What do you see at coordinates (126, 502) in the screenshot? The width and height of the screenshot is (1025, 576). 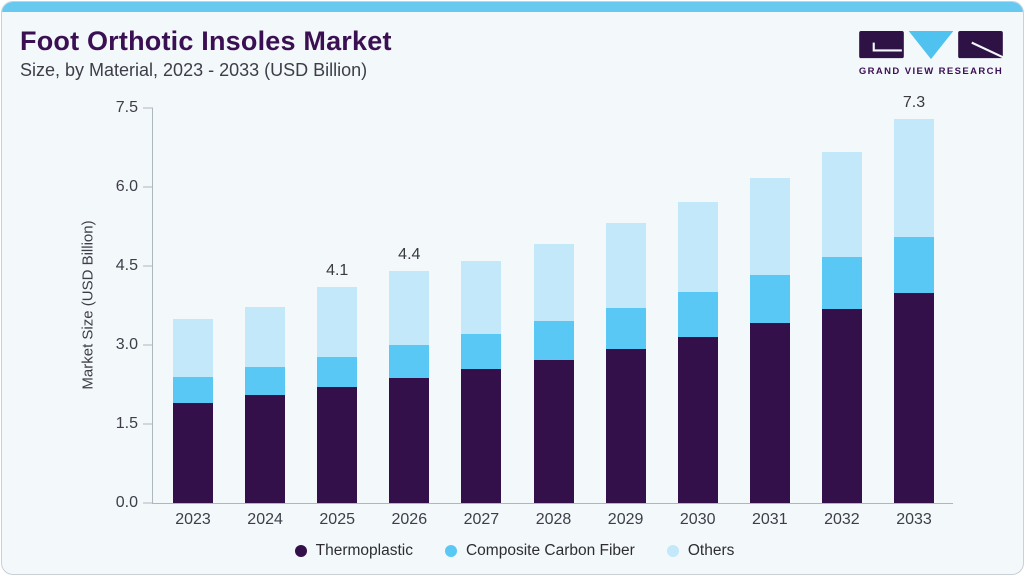 I see `y-tick-label: 0.0` at bounding box center [126, 502].